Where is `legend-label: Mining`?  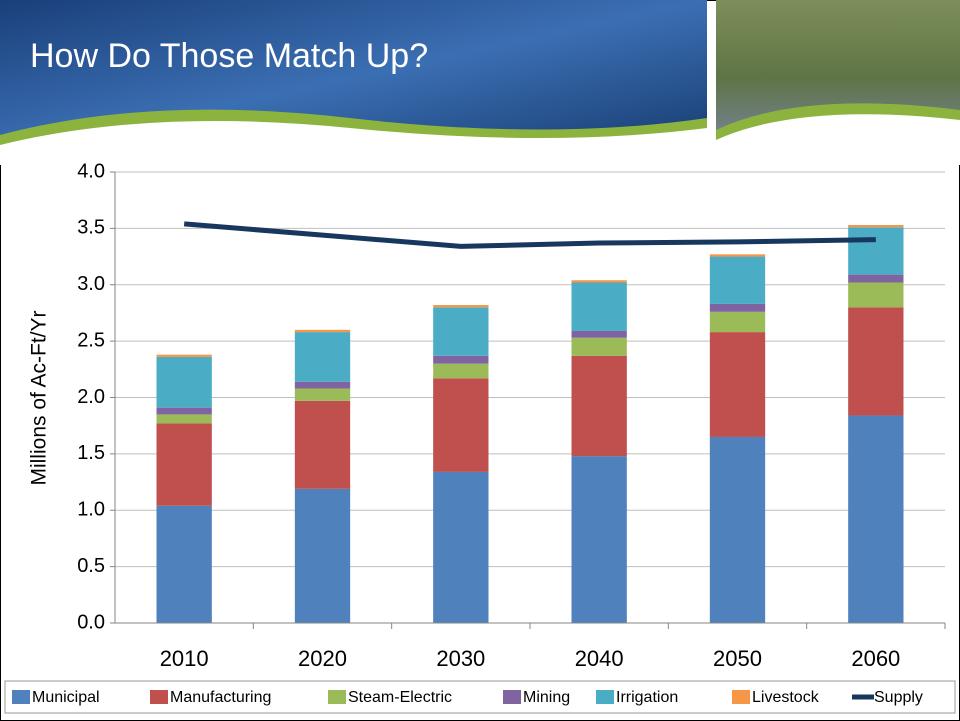 legend-label: Mining is located at coordinates (546, 697).